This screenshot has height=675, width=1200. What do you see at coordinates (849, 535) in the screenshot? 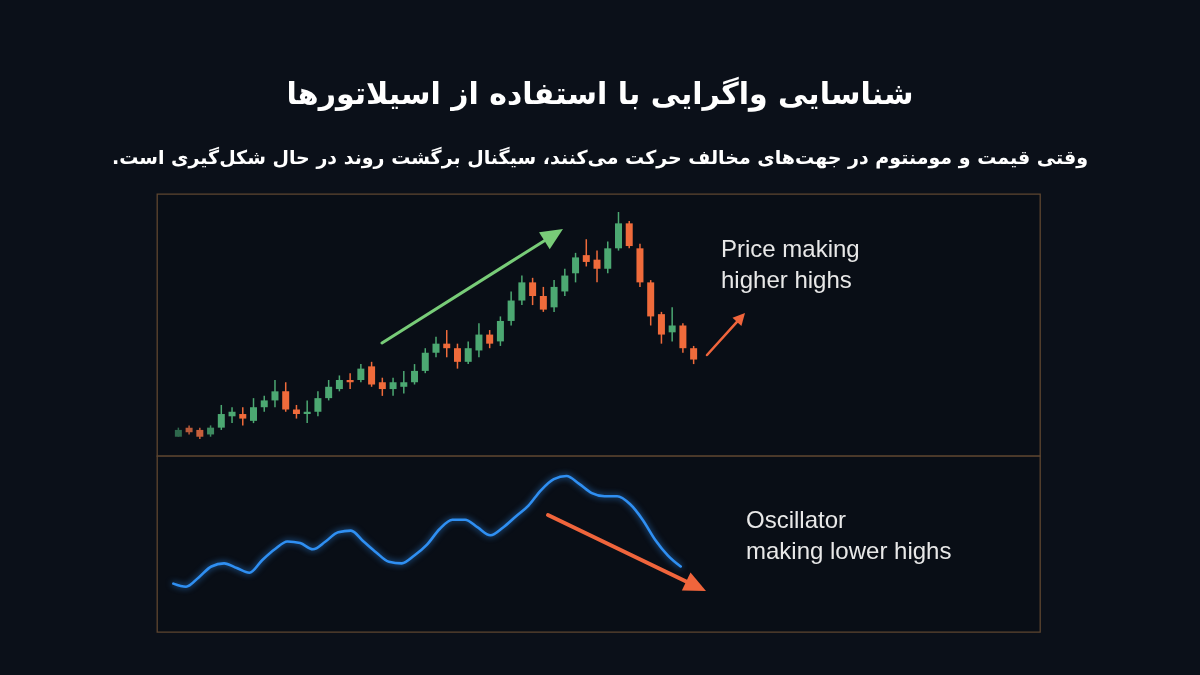
I see `text: Oscillator making lower highs` at bounding box center [849, 535].